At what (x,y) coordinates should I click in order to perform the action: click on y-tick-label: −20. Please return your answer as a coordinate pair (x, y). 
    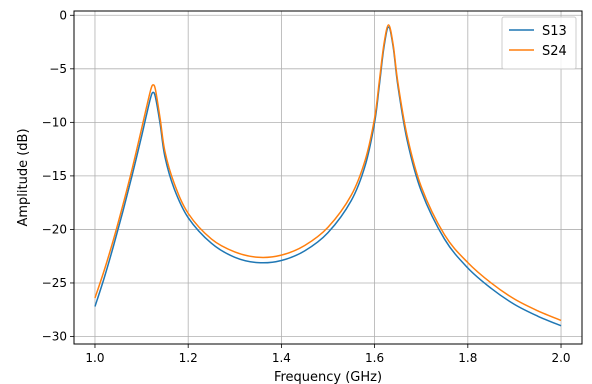
    Looking at the image, I should click on (54, 229).